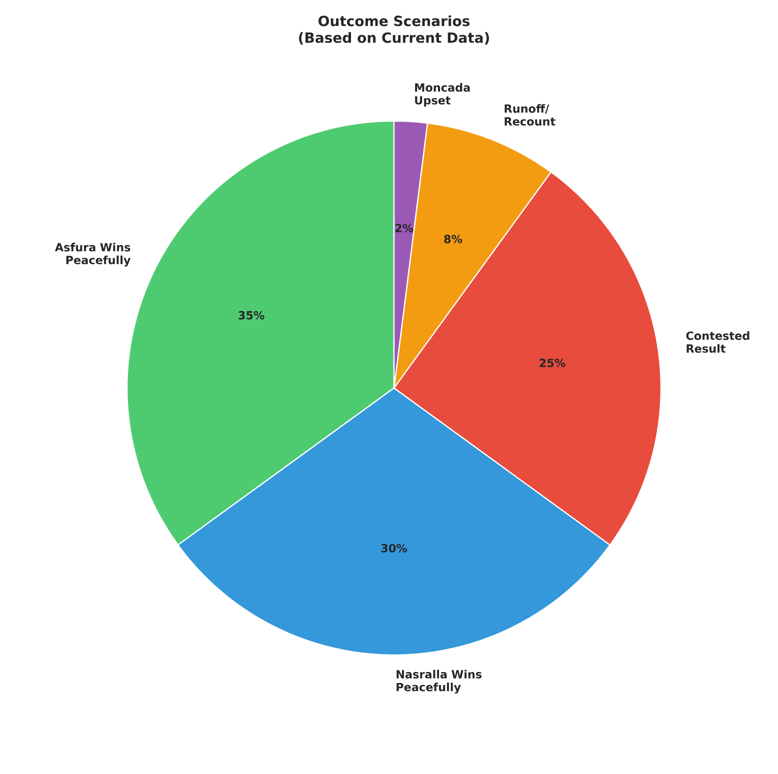 The image size is (778, 774). What do you see at coordinates (394, 30) in the screenshot?
I see `chart-title: Outcome Scenarios (Based on Current Data)` at bounding box center [394, 30].